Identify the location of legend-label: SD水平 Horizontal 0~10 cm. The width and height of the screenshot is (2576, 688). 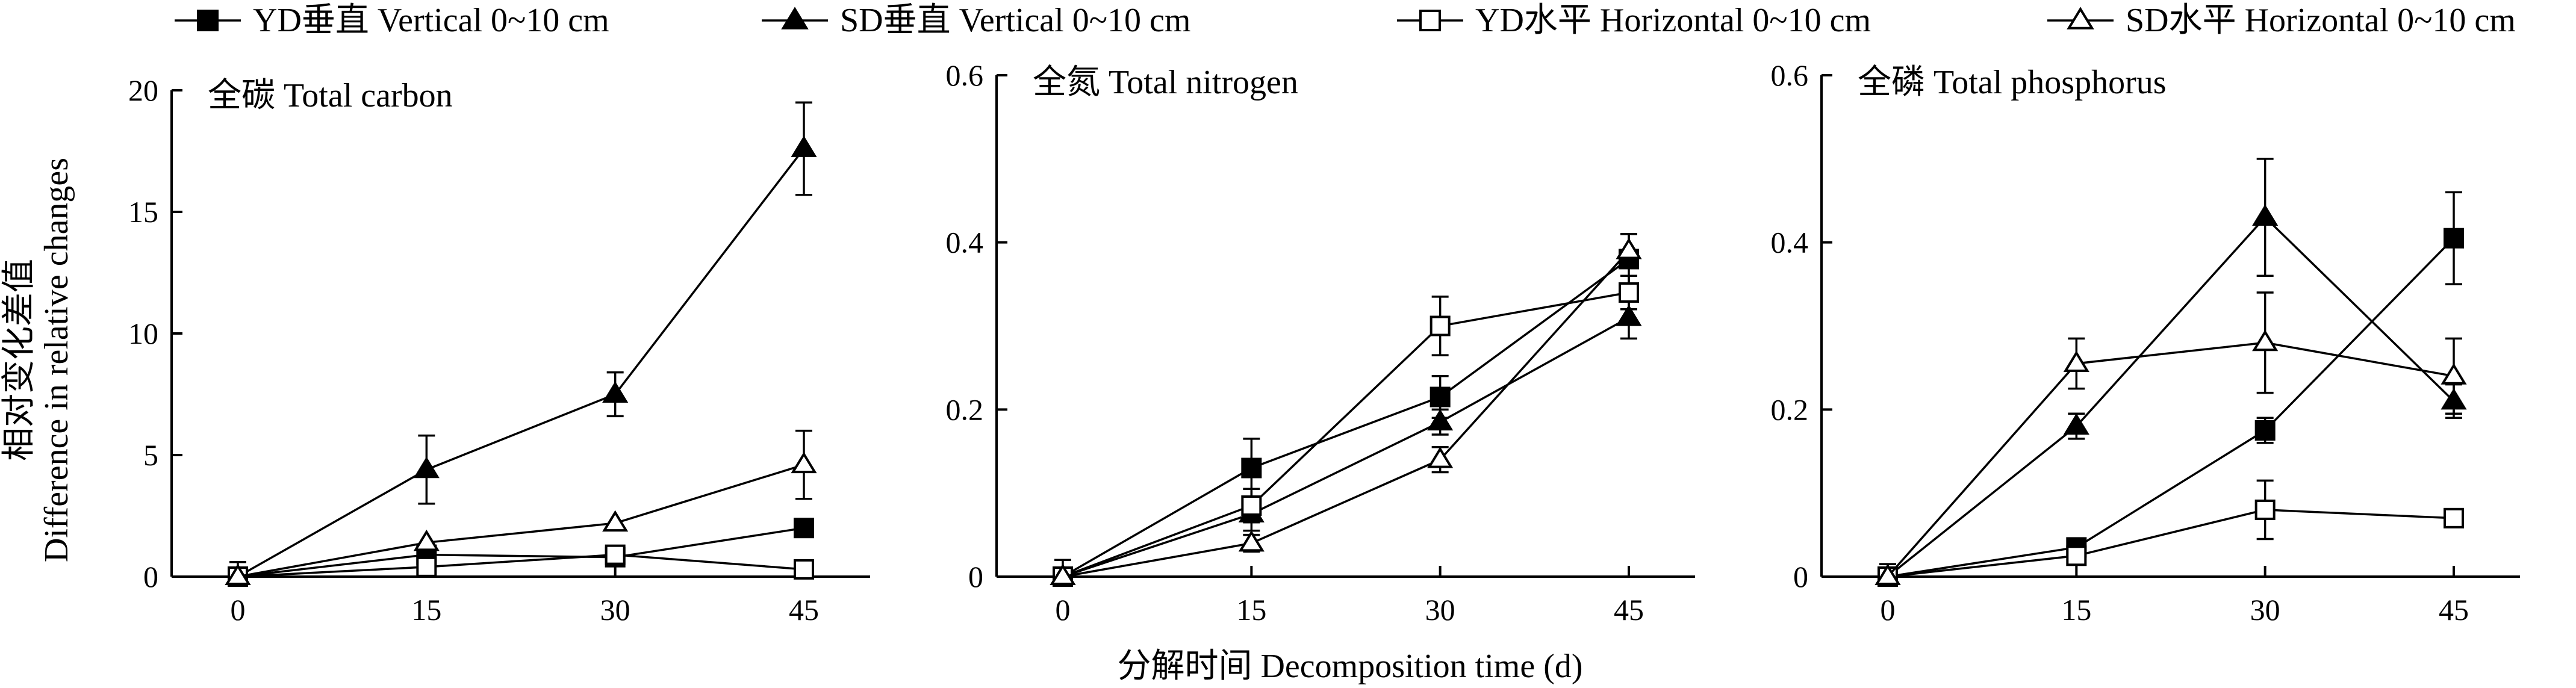
(2321, 20).